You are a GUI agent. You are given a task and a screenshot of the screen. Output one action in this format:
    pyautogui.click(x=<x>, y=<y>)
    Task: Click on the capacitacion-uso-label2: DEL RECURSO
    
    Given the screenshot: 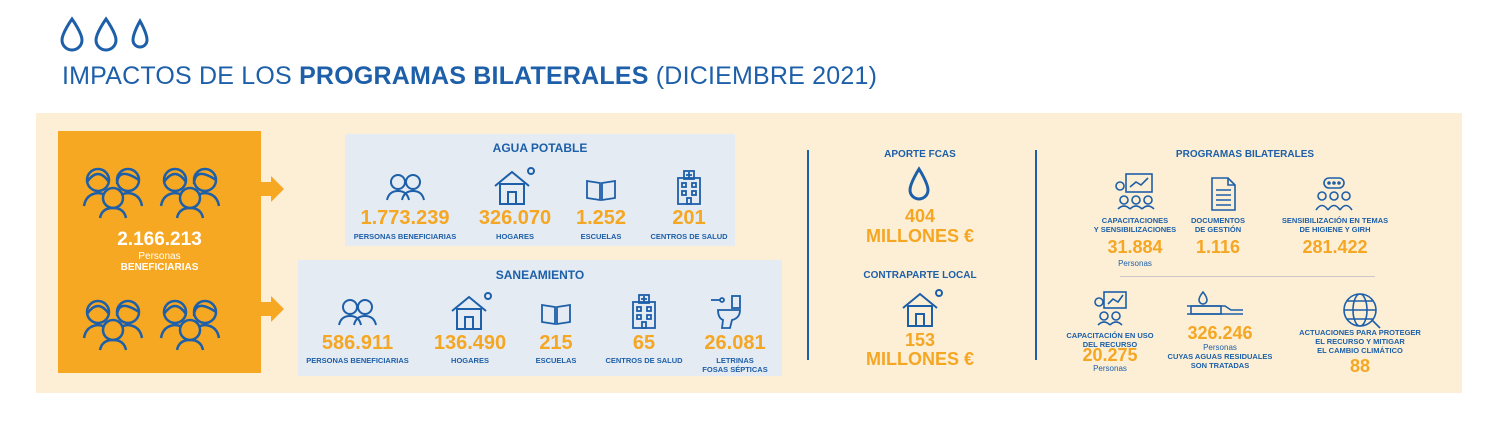 What is the action you would take?
    pyautogui.click(x=1110, y=344)
    